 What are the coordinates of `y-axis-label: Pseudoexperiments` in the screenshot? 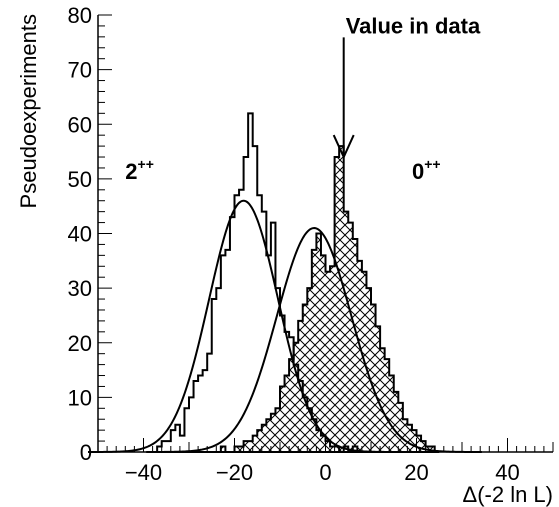 It's located at (28, 111).